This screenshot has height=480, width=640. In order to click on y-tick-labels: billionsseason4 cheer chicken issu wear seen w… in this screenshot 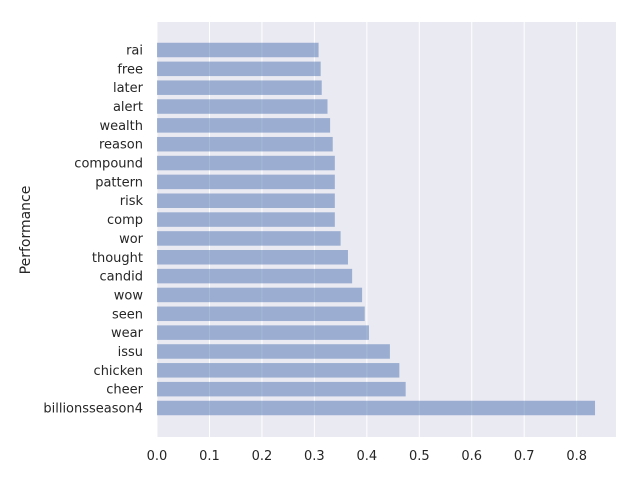, I will do `click(93, 230)`.